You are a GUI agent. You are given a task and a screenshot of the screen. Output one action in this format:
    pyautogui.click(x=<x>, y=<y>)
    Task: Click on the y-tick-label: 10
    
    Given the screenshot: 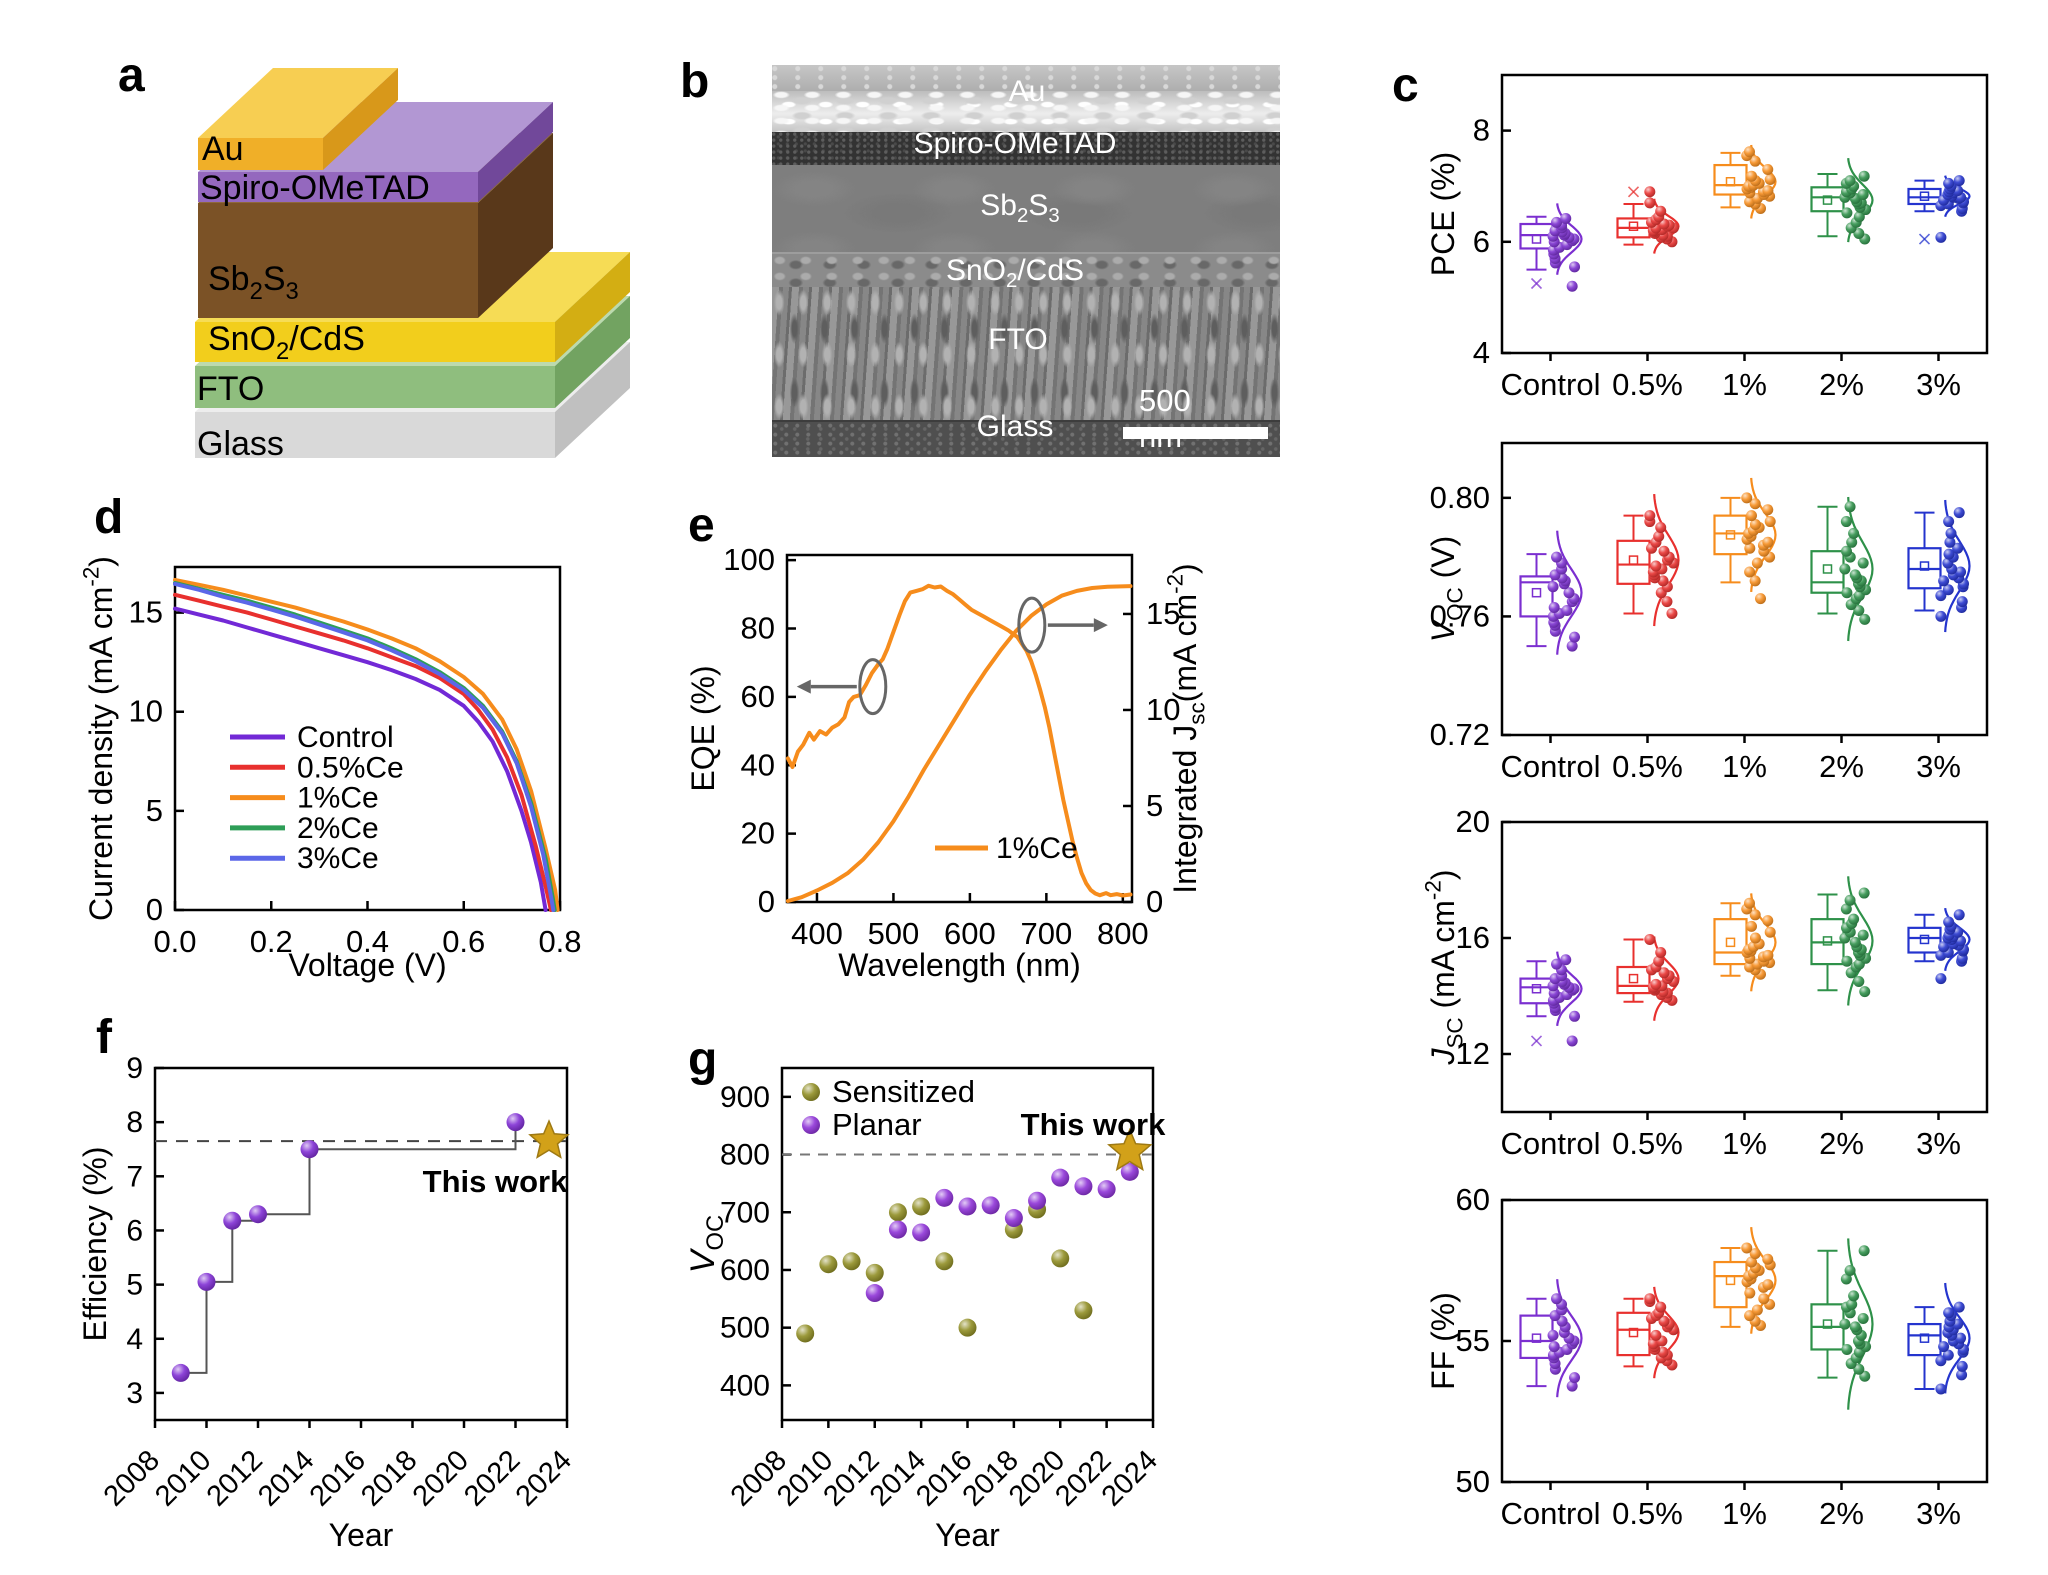 What is the action you would take?
    pyautogui.click(x=1163, y=709)
    